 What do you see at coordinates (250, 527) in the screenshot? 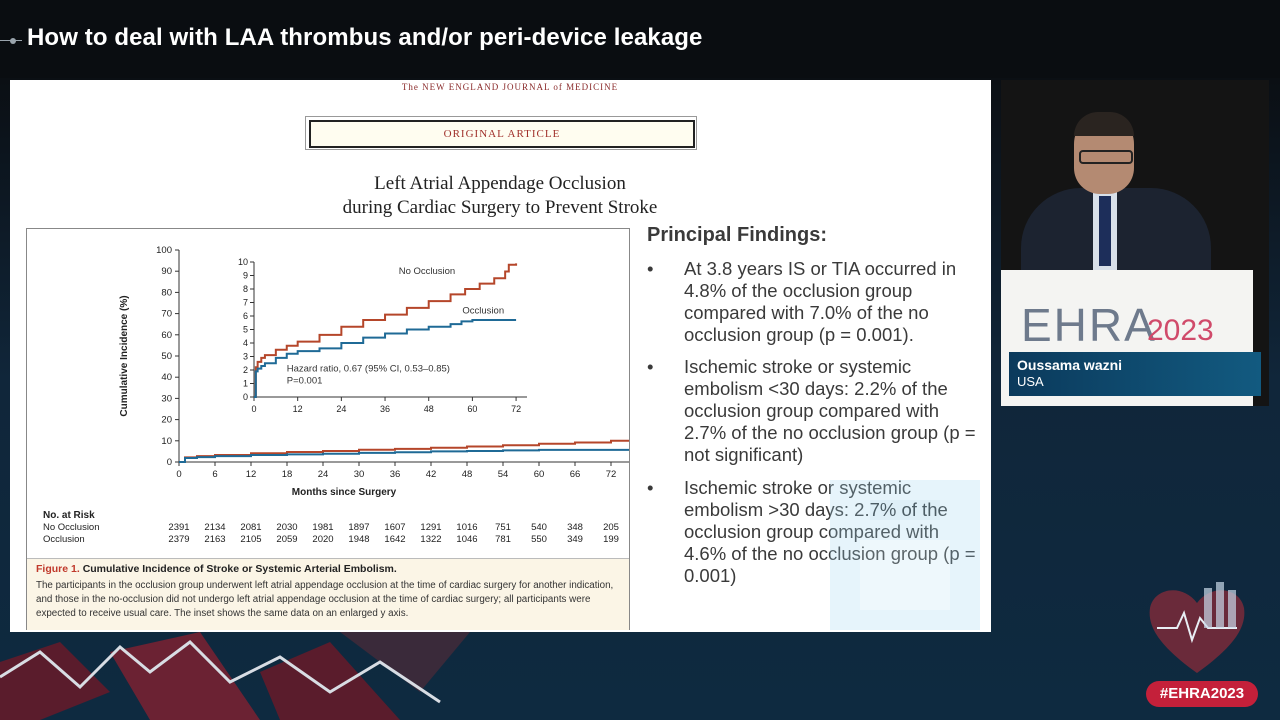
I see `risk-cell: 2081` at bounding box center [250, 527].